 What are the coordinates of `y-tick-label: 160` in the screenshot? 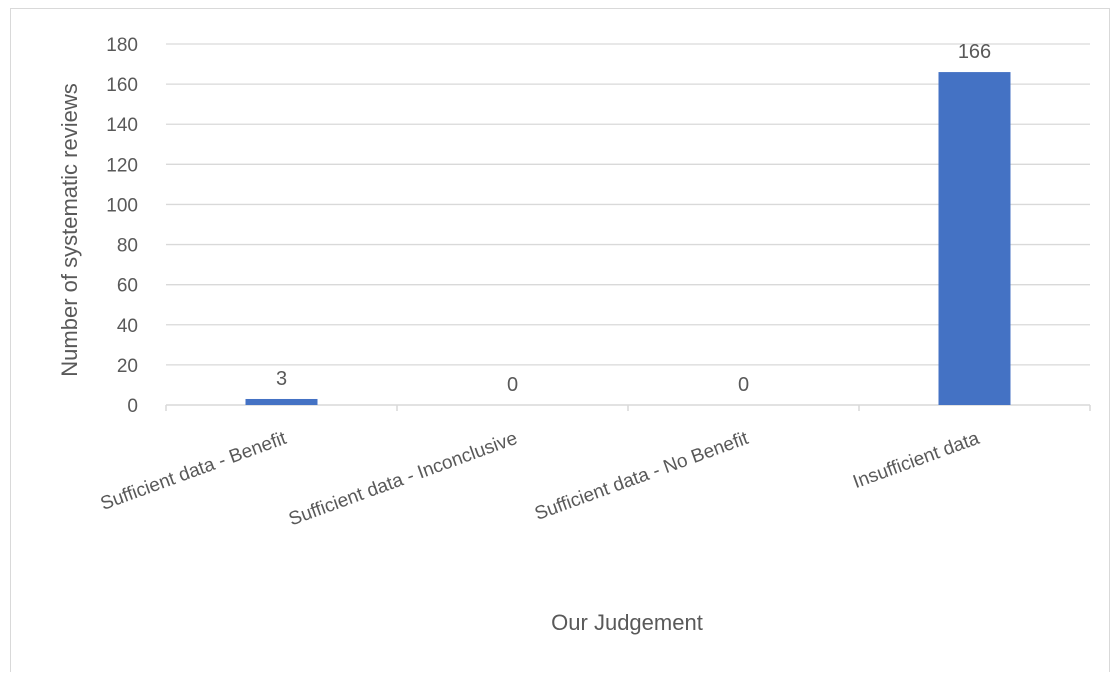 It's located at (122, 85).